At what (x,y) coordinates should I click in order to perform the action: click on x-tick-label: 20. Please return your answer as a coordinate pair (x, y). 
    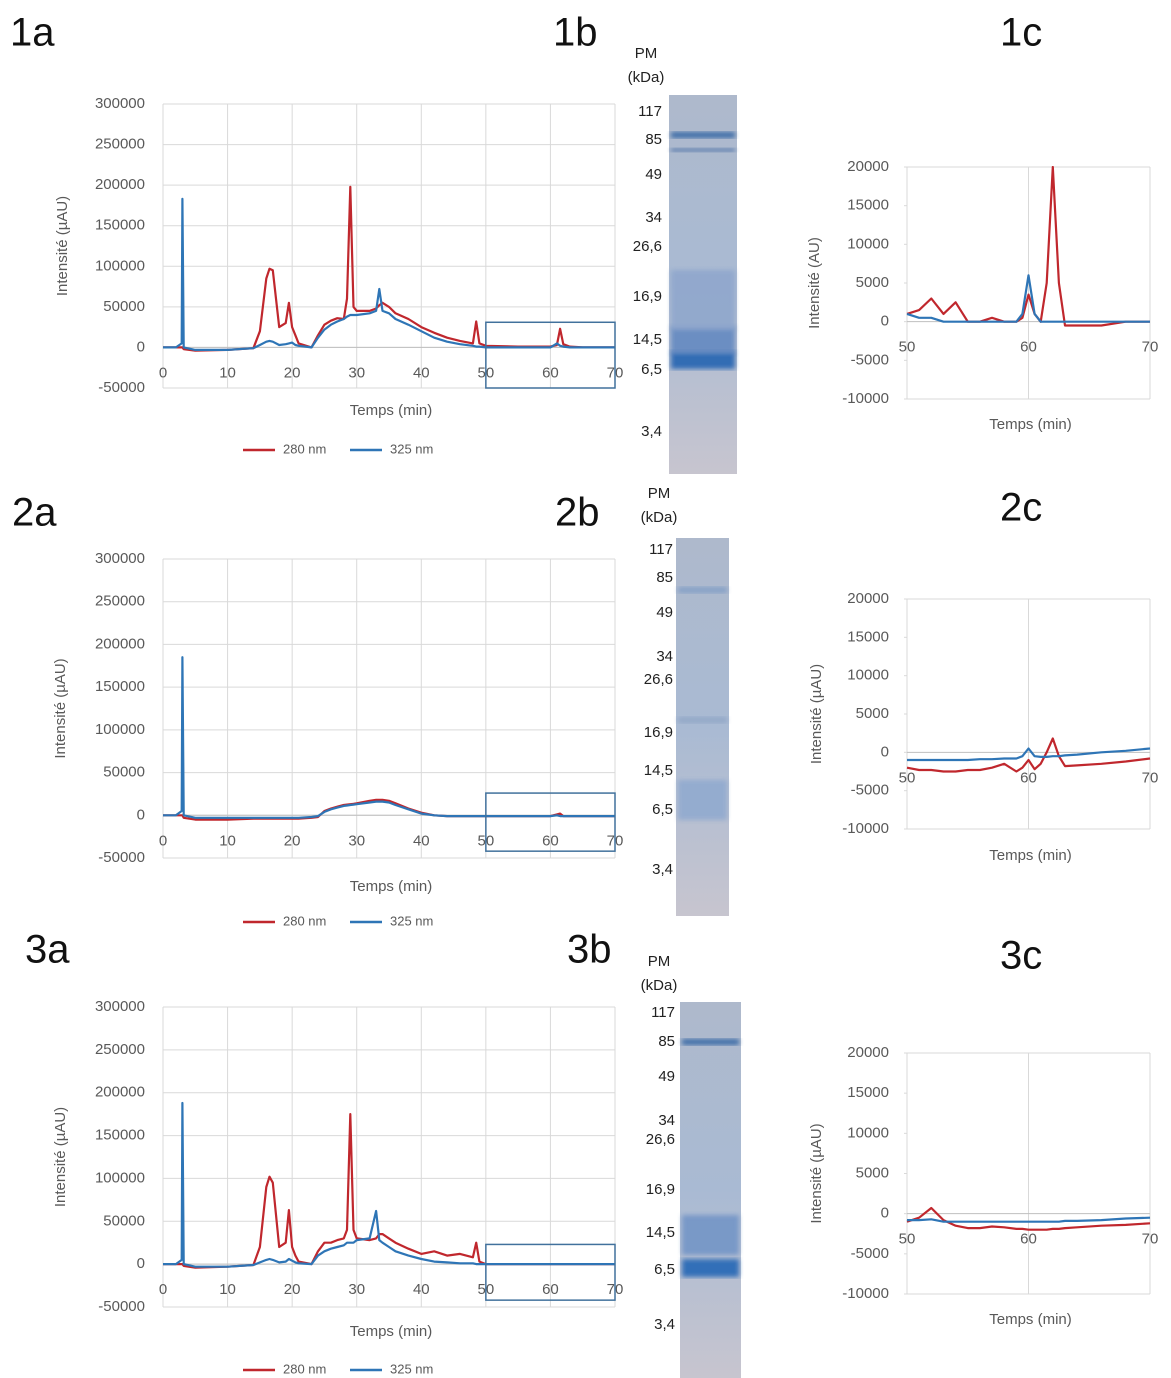
    Looking at the image, I should click on (292, 840).